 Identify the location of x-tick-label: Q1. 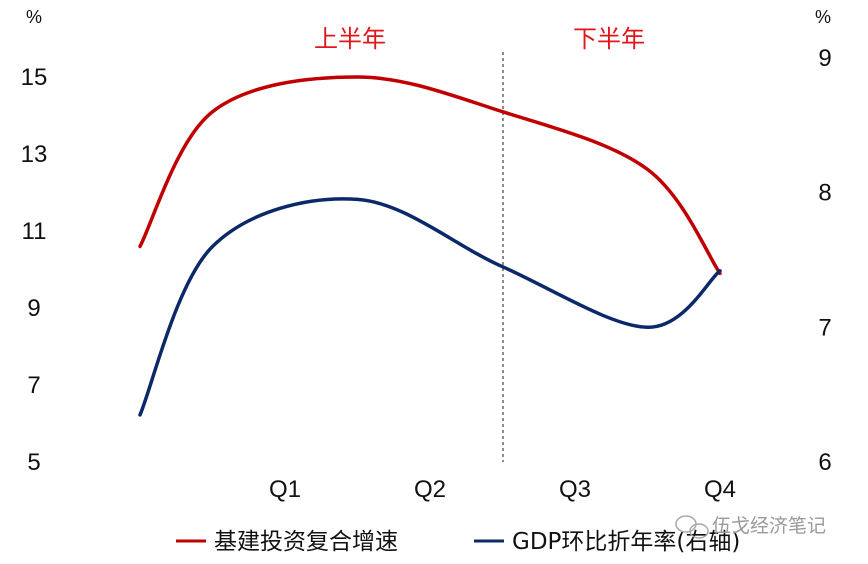
(285, 489).